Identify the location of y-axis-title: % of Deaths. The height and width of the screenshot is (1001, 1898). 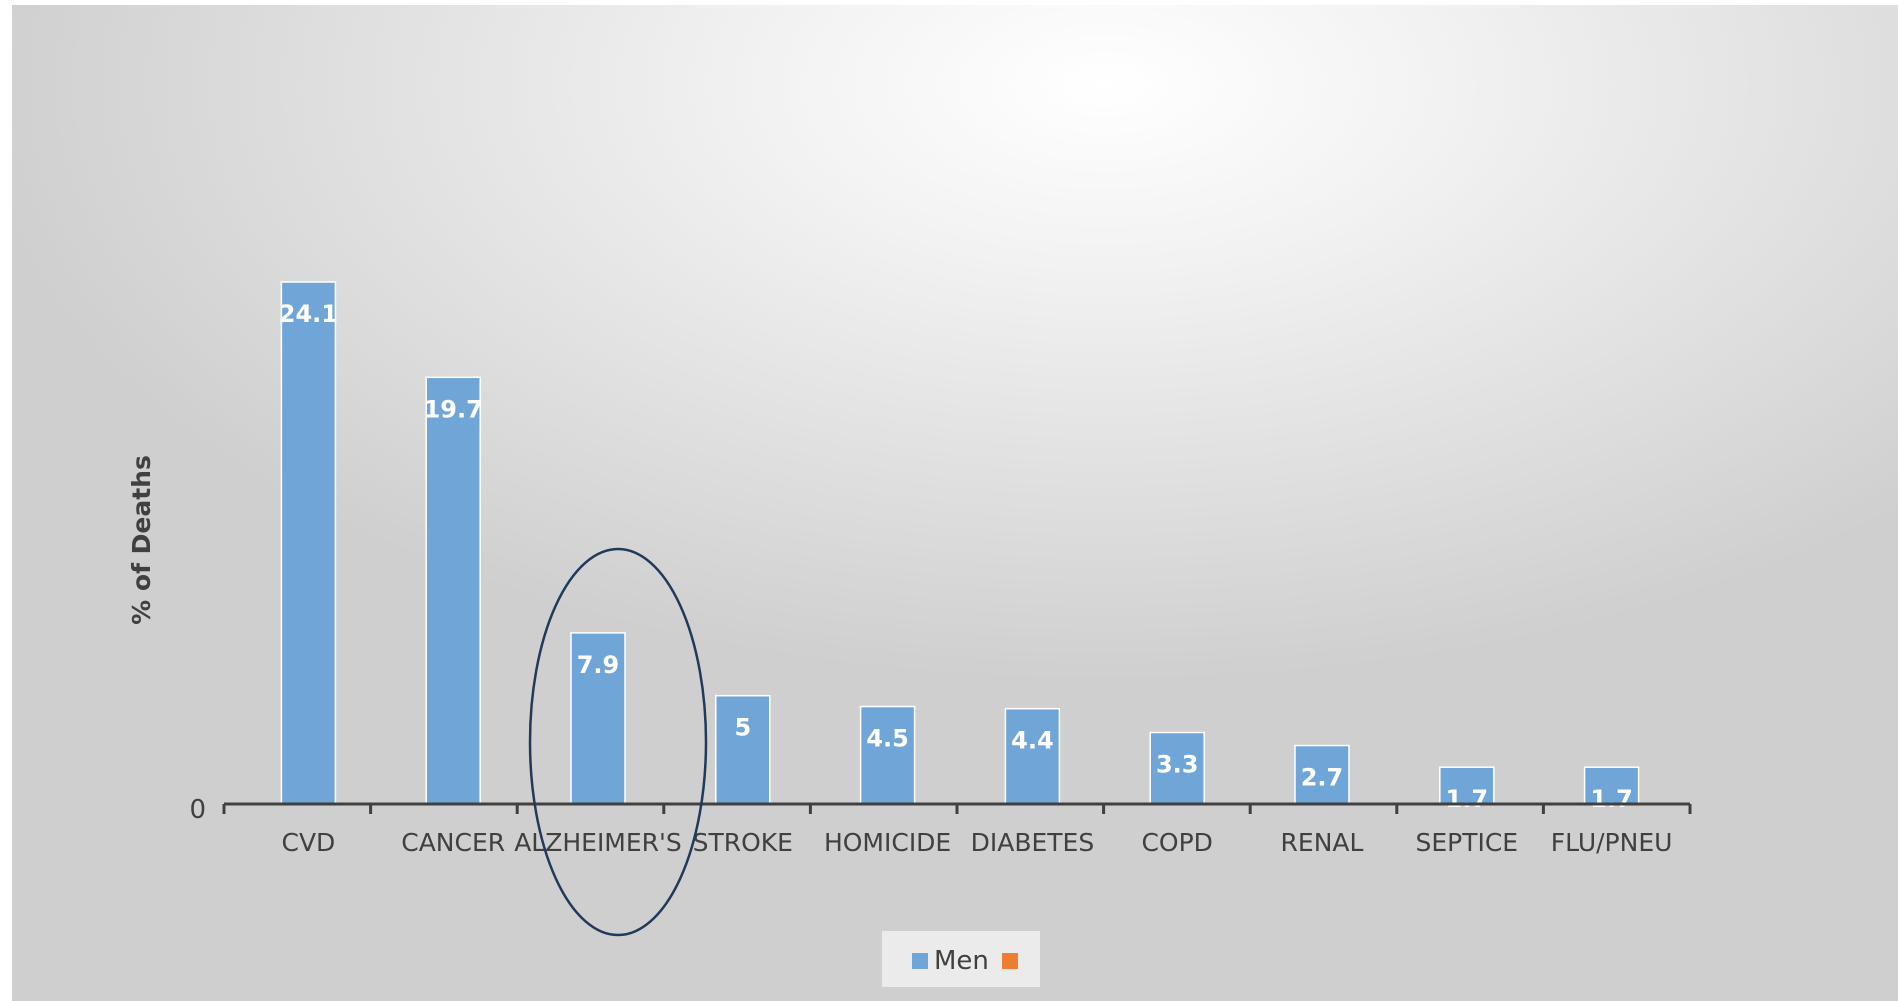
(141, 540).